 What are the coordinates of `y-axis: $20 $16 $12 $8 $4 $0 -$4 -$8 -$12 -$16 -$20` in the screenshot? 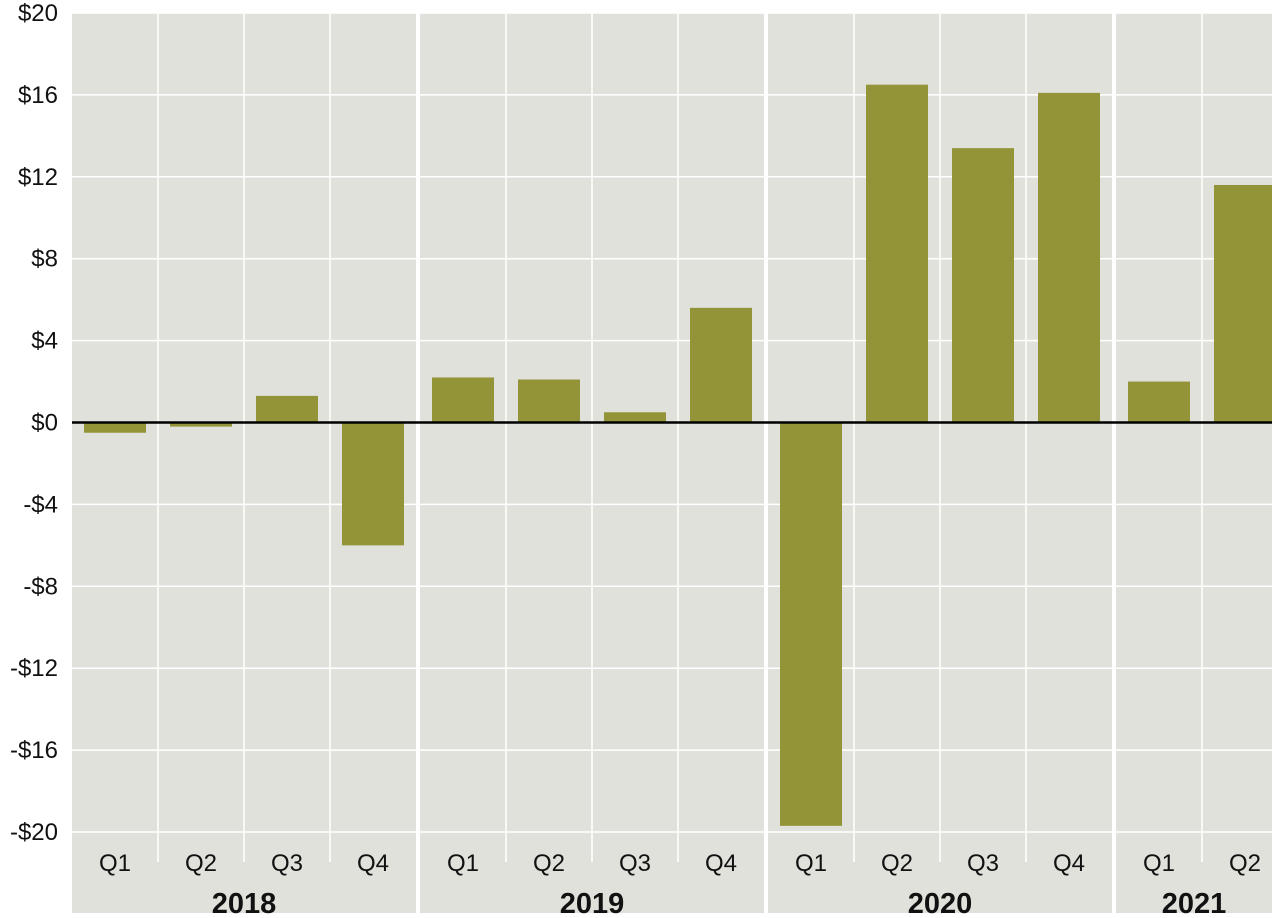 It's located at (34, 423).